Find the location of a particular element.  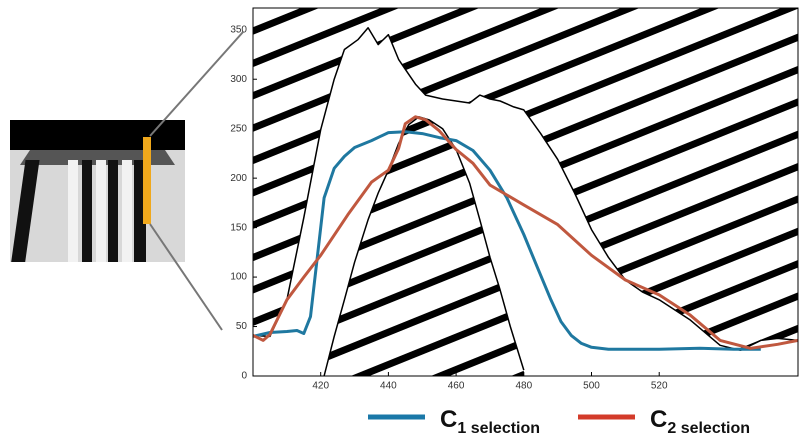

x-tick-label: 460 is located at coordinates (456, 386).